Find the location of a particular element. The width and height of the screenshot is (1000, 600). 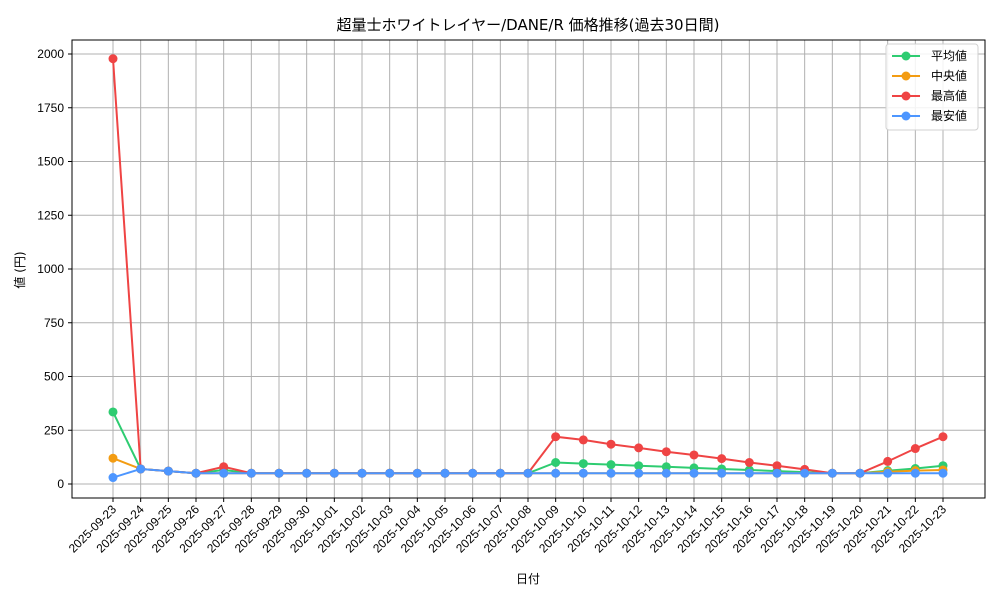

y-tick-label: 1250 is located at coordinates (50, 215).